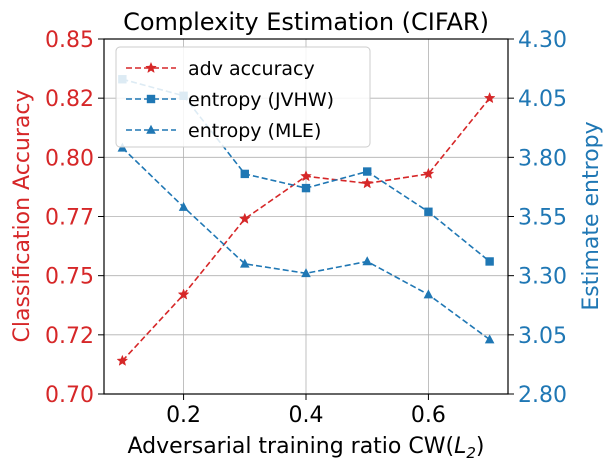 The width and height of the screenshot is (612, 470). Describe the element at coordinates (471, 453) in the screenshot. I see `x-axis-label-sub: 2` at that location.